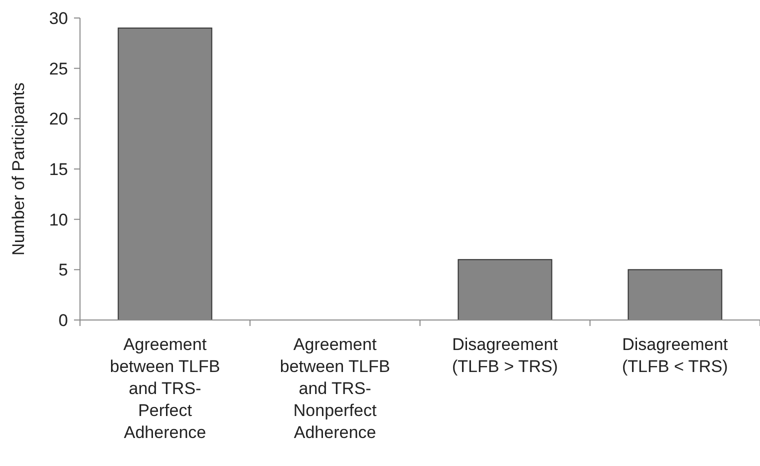  What do you see at coordinates (675, 355) in the screenshot?
I see `x-tick-label: Disagreement (TLFB < TRS)` at bounding box center [675, 355].